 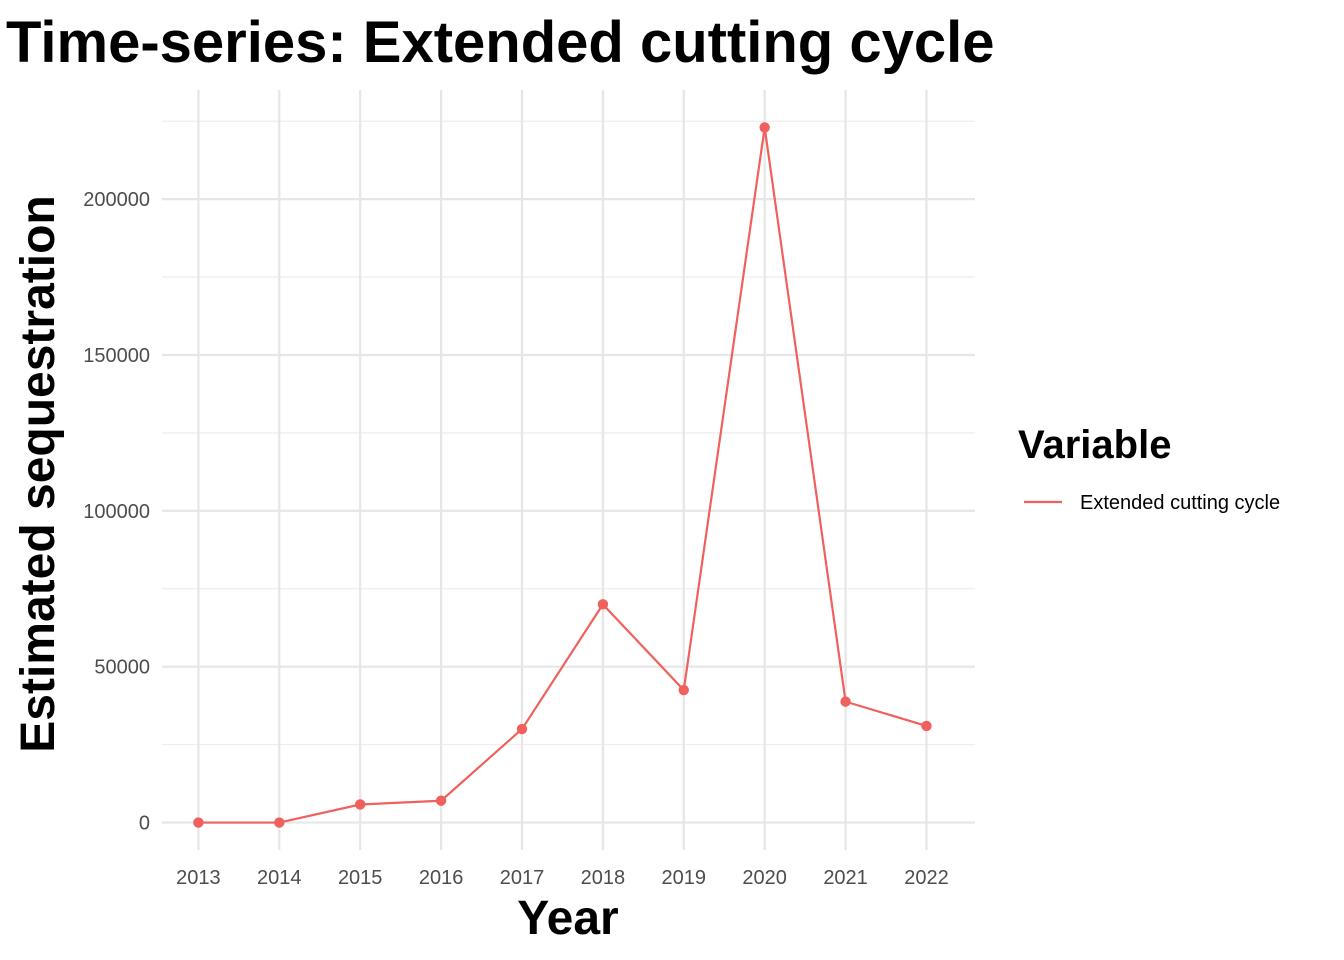 What do you see at coordinates (144, 824) in the screenshot?
I see `y-tick-label: 0` at bounding box center [144, 824].